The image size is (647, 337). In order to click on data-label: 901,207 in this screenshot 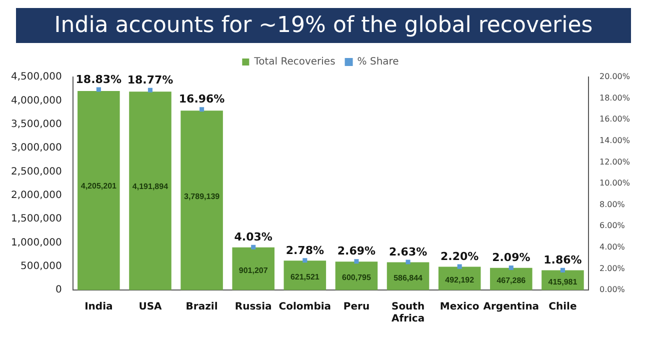, I will do `click(253, 270)`.